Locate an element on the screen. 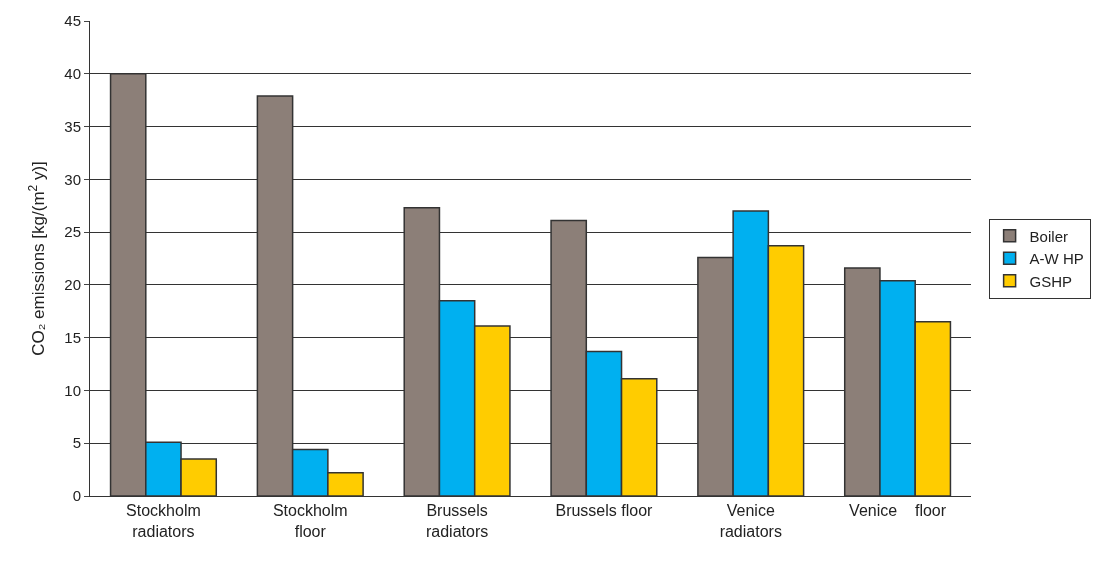  y-tick-label: 15 is located at coordinates (72, 337).